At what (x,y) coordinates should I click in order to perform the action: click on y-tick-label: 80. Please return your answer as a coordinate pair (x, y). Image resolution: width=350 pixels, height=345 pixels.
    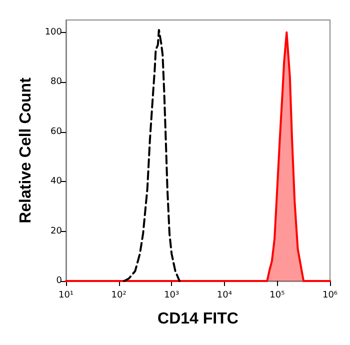
    Looking at the image, I should click on (56, 82).